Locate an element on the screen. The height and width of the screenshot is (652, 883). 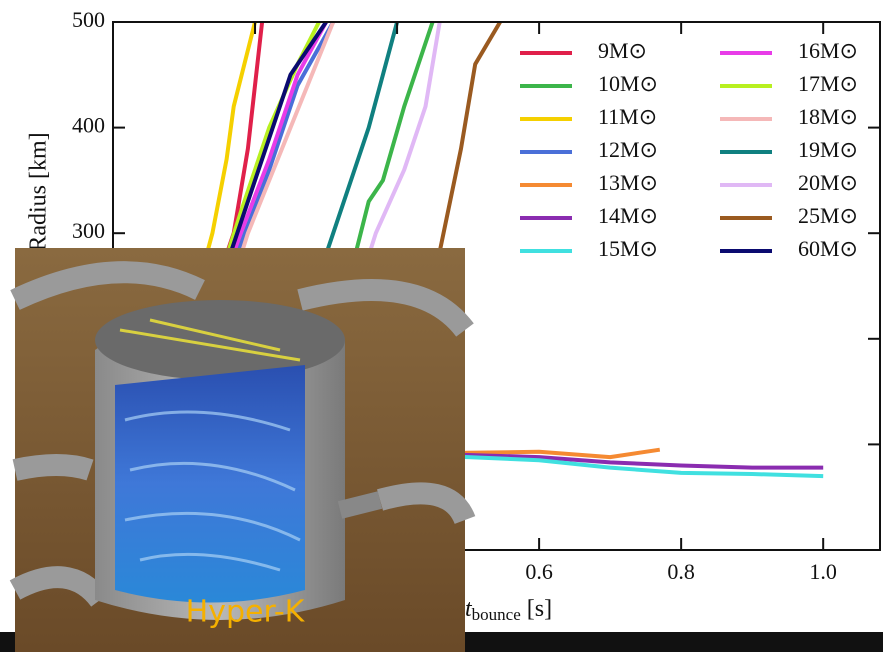
x-tick-label: 0.8 is located at coordinates (681, 571).